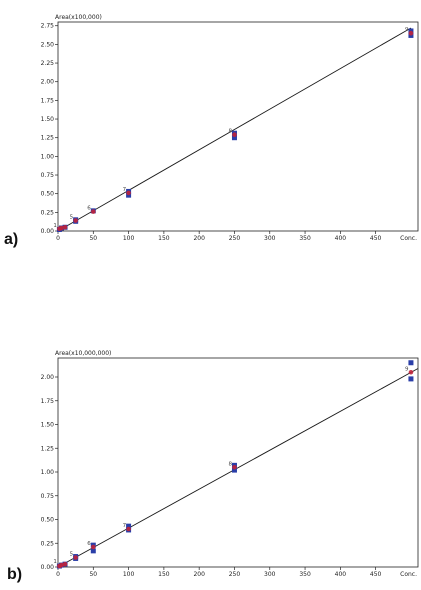  What do you see at coordinates (83, 353) in the screenshot?
I see `y-axis-label: Area(x10,000,000)` at bounding box center [83, 353].